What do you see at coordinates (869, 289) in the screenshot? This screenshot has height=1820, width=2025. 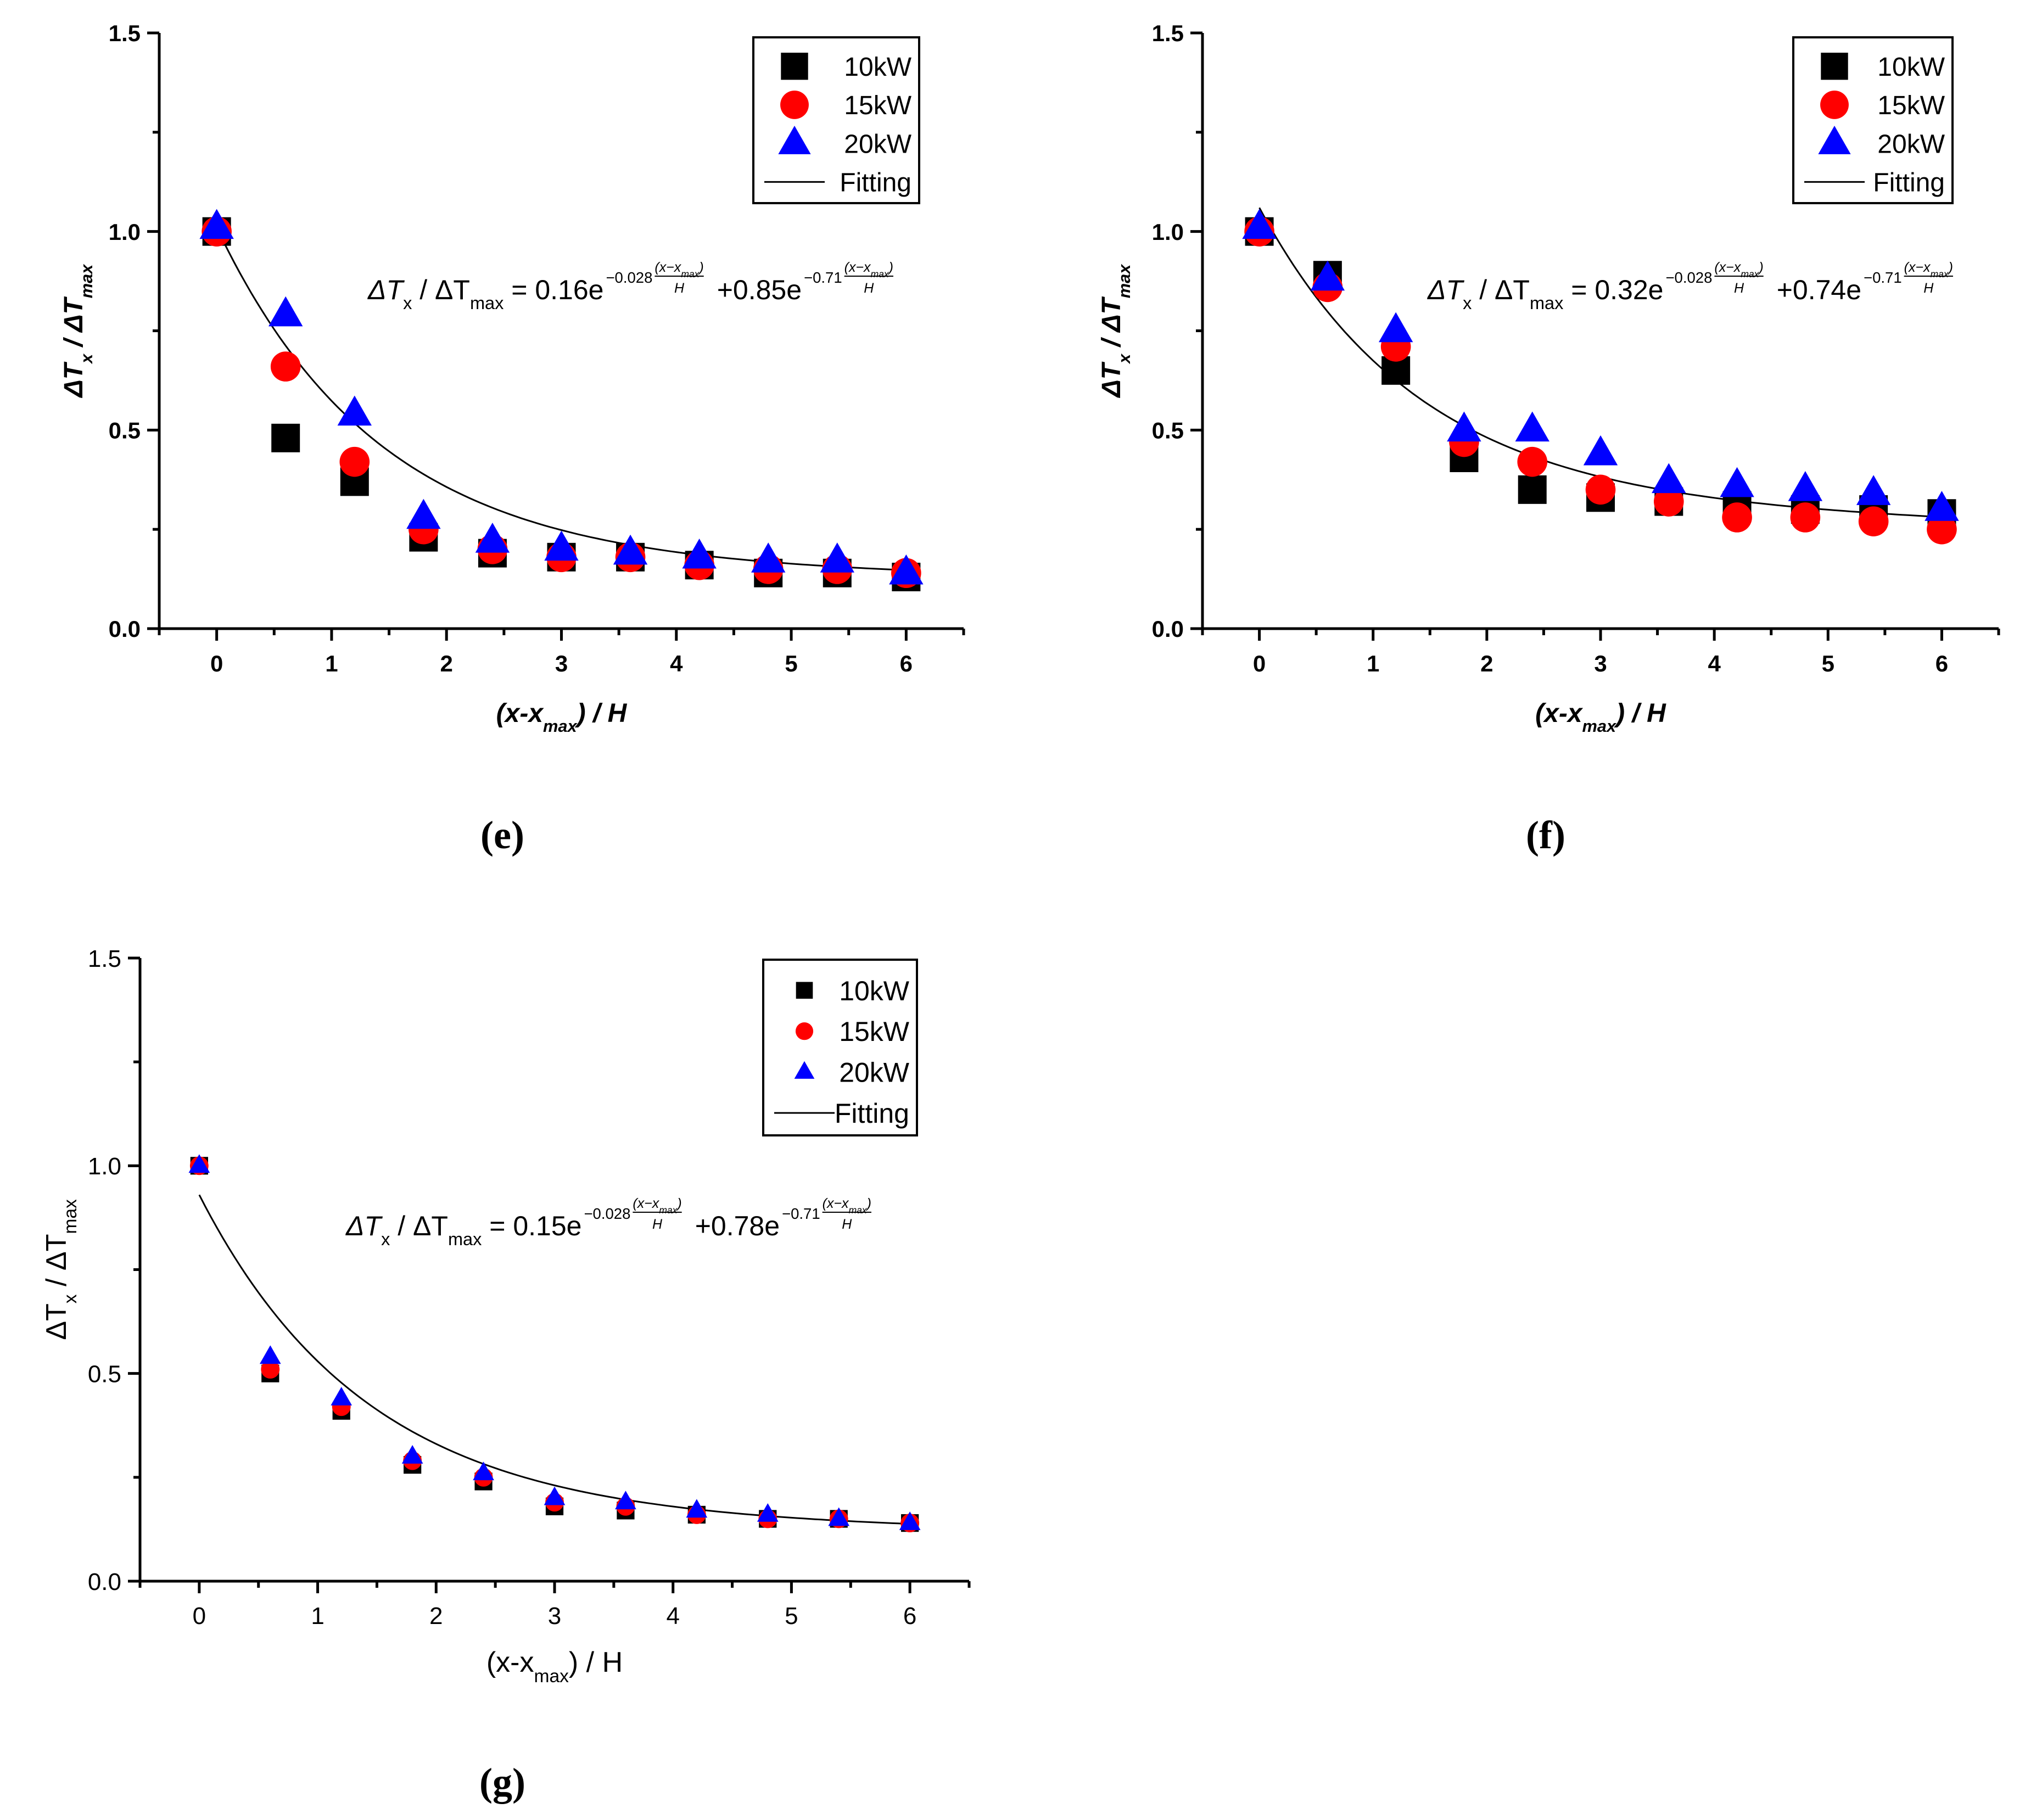 I see `fit-fraction-2-denominator: H` at bounding box center [869, 289].